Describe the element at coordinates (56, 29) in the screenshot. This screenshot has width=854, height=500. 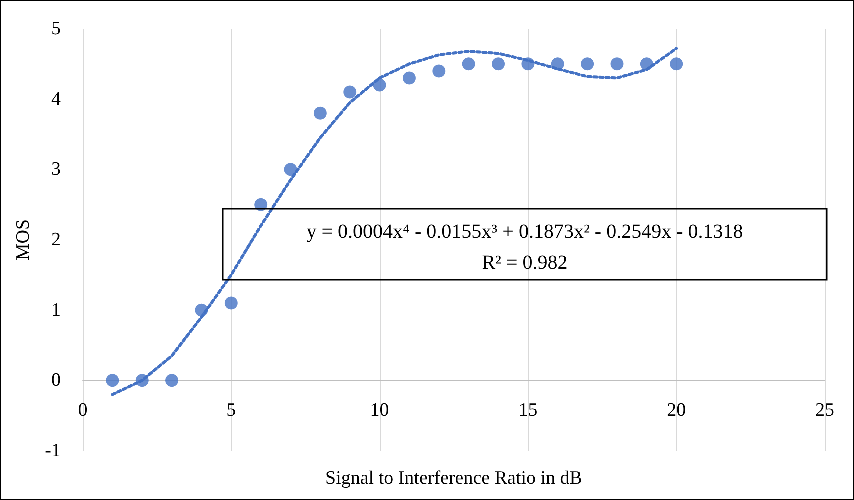
I see `y-tick-label: 5` at that location.